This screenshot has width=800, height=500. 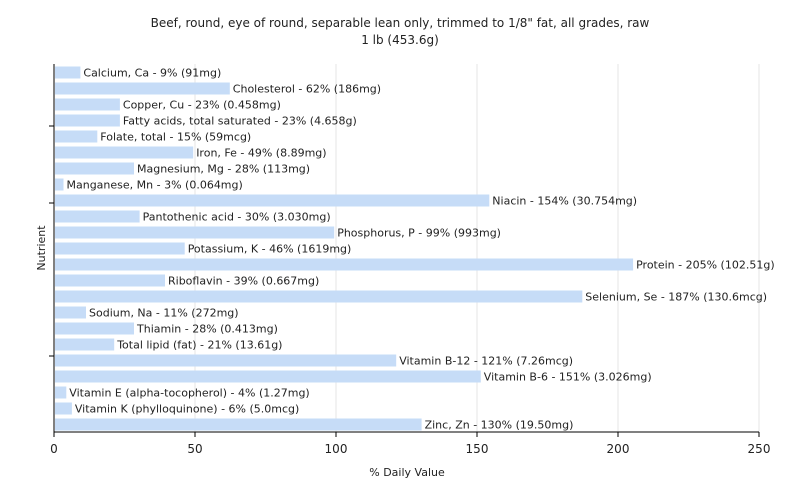 I want to click on bar-label: Zinc, Zn - 130% (19.50mg), so click(x=499, y=425).